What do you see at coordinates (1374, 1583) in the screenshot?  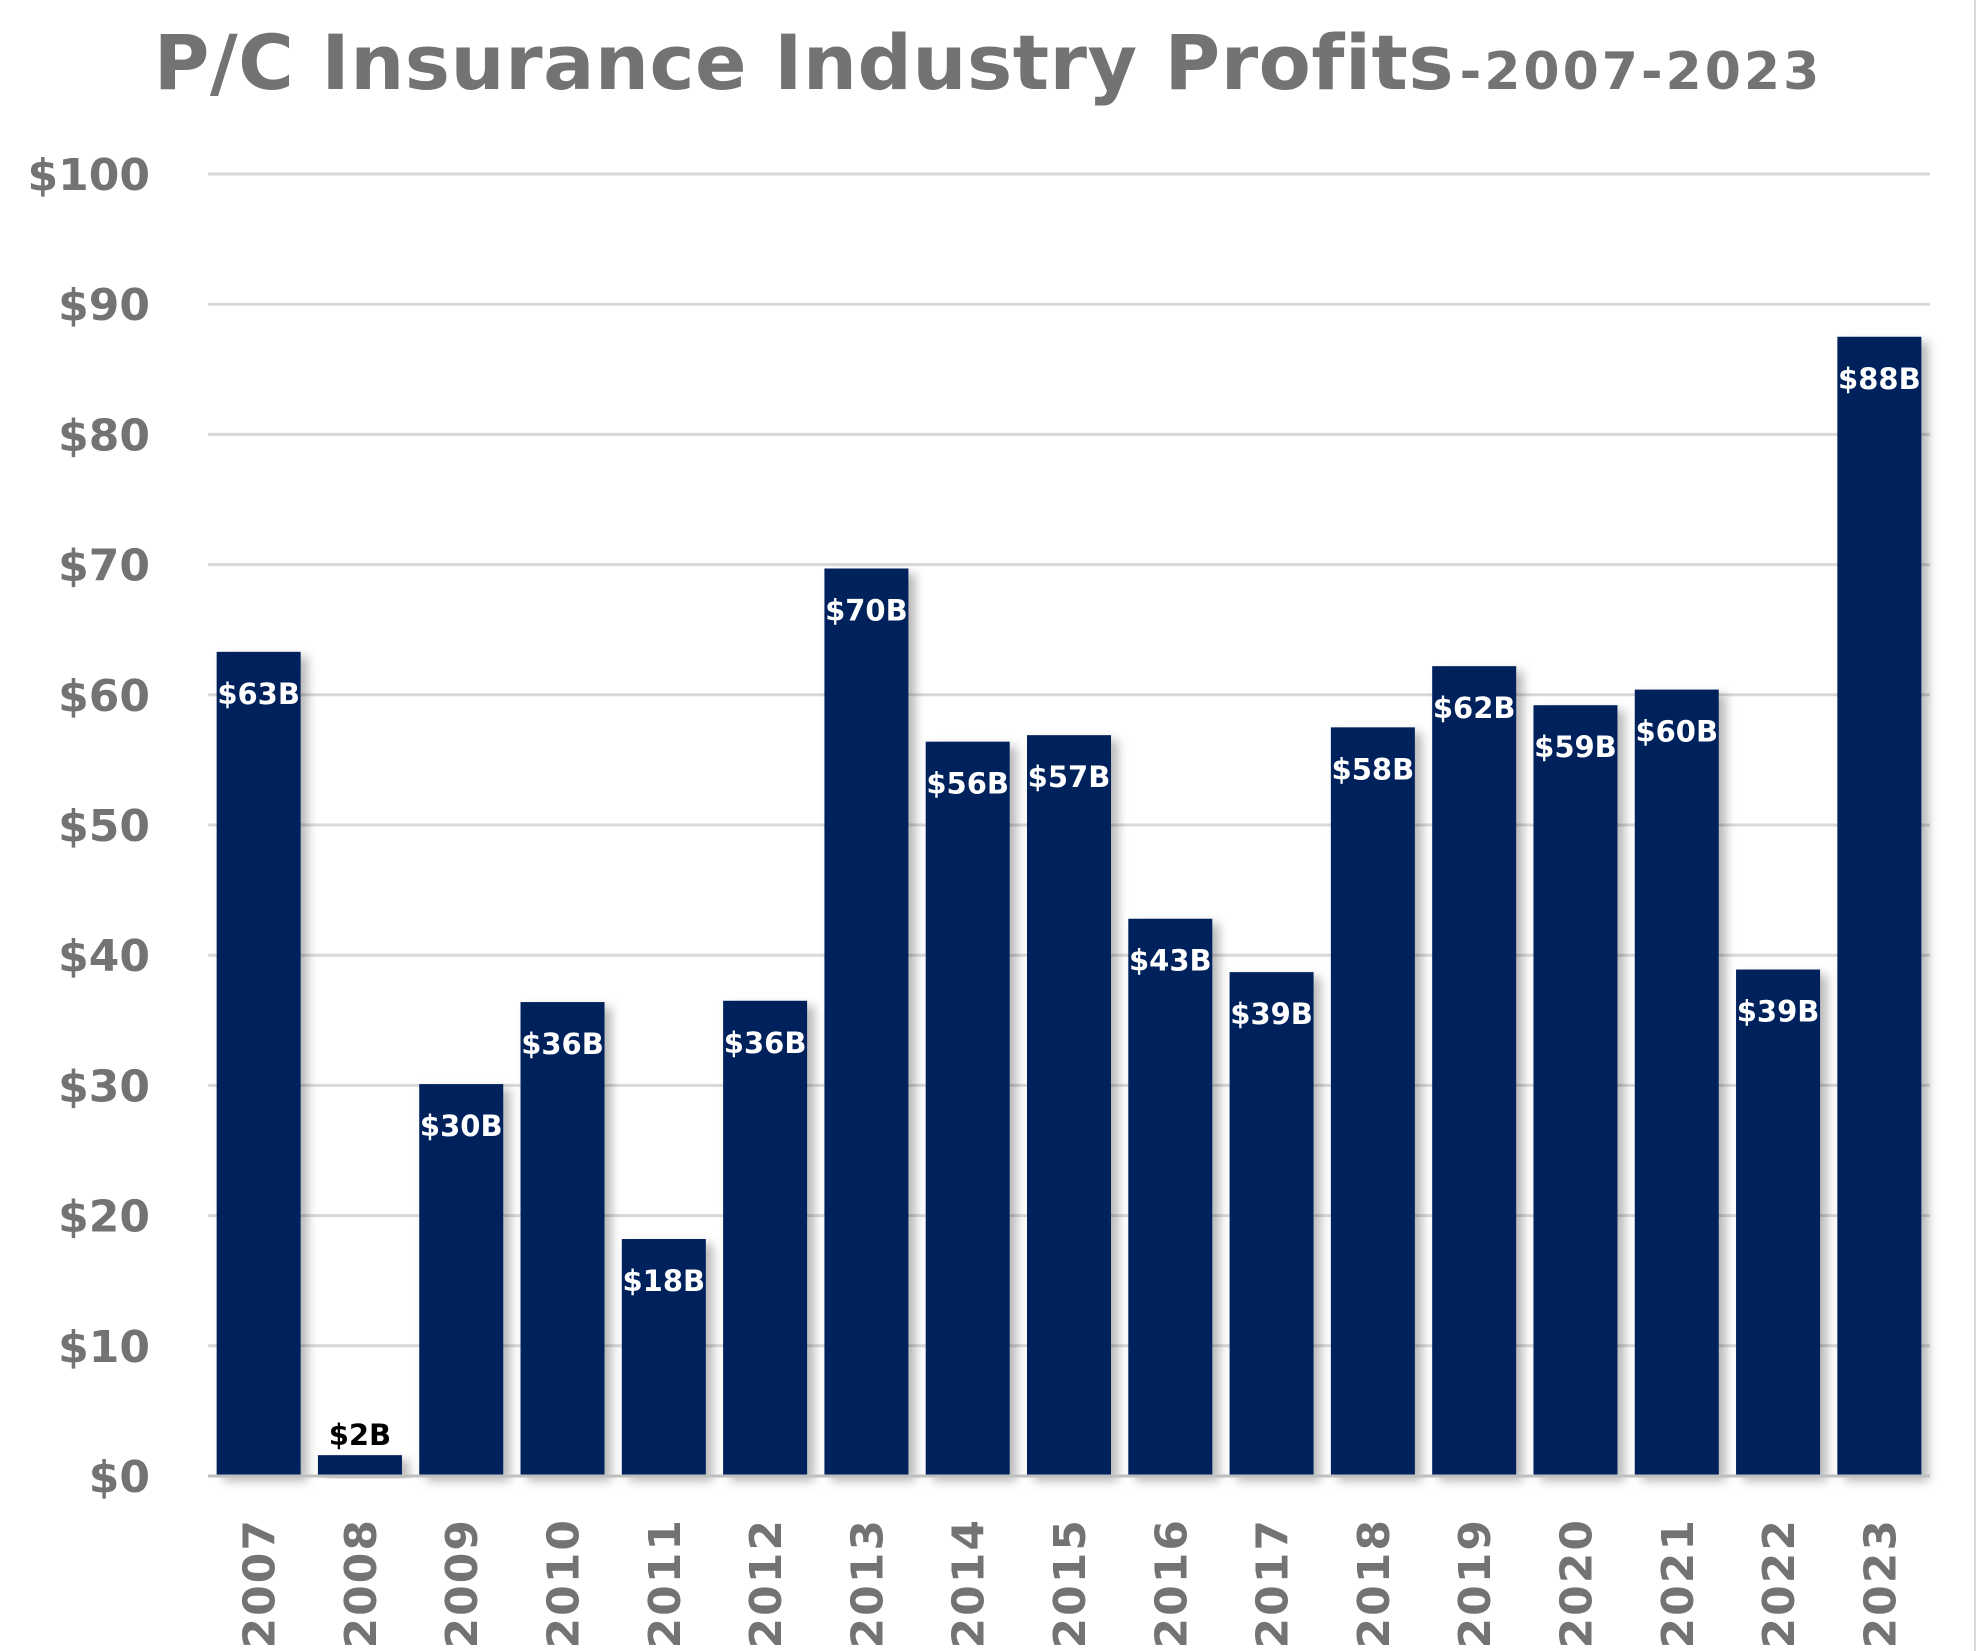 I see `x-tick-label: 2018` at bounding box center [1374, 1583].